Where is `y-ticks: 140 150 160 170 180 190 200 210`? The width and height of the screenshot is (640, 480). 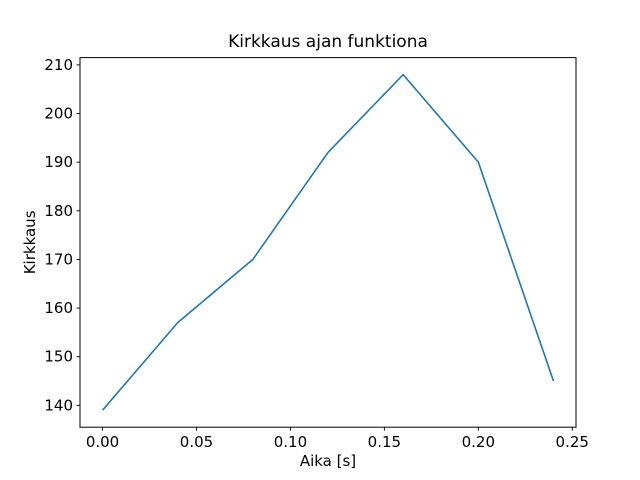 y-ticks: 140 150 160 170 180 190 200 210 is located at coordinates (62, 235).